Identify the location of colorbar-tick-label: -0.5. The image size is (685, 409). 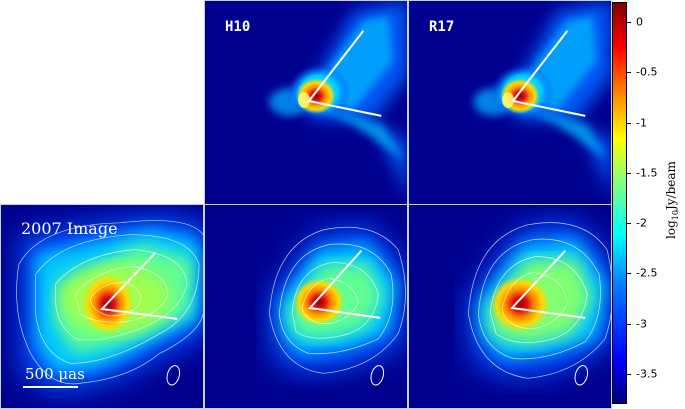
(647, 72).